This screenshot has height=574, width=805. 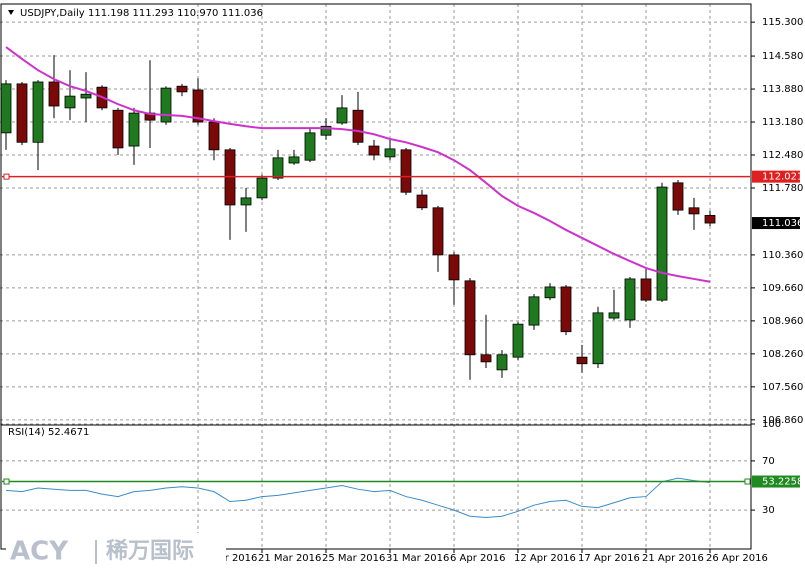 I want to click on last-price-label: 111.036, so click(x=782, y=223).